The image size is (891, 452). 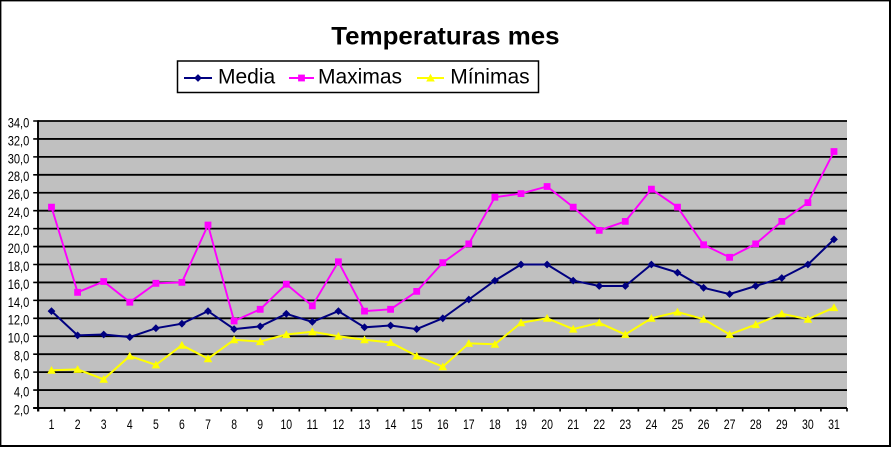 I want to click on svg-text: 32,0, so click(x=19, y=140).